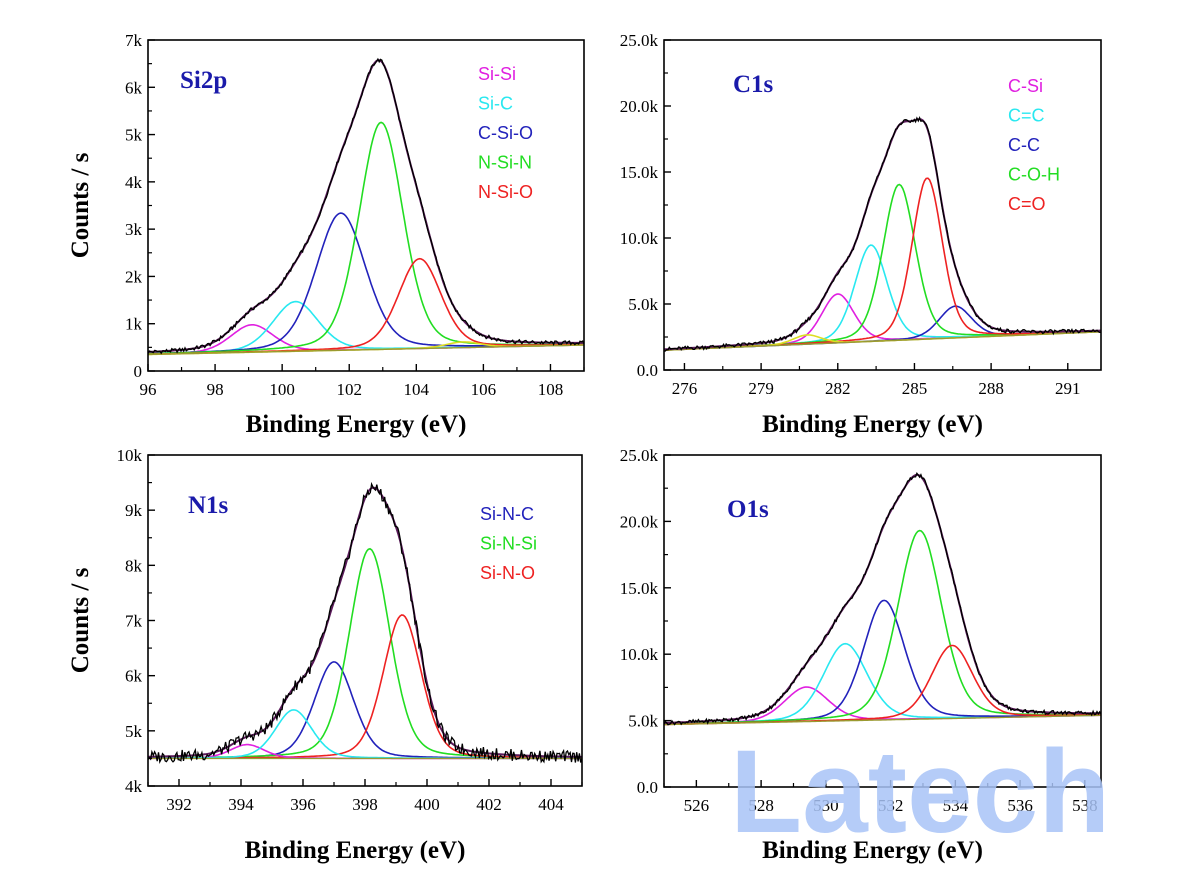 The width and height of the screenshot is (1181, 887). I want to click on y-tick-label: 0, so click(138, 371).